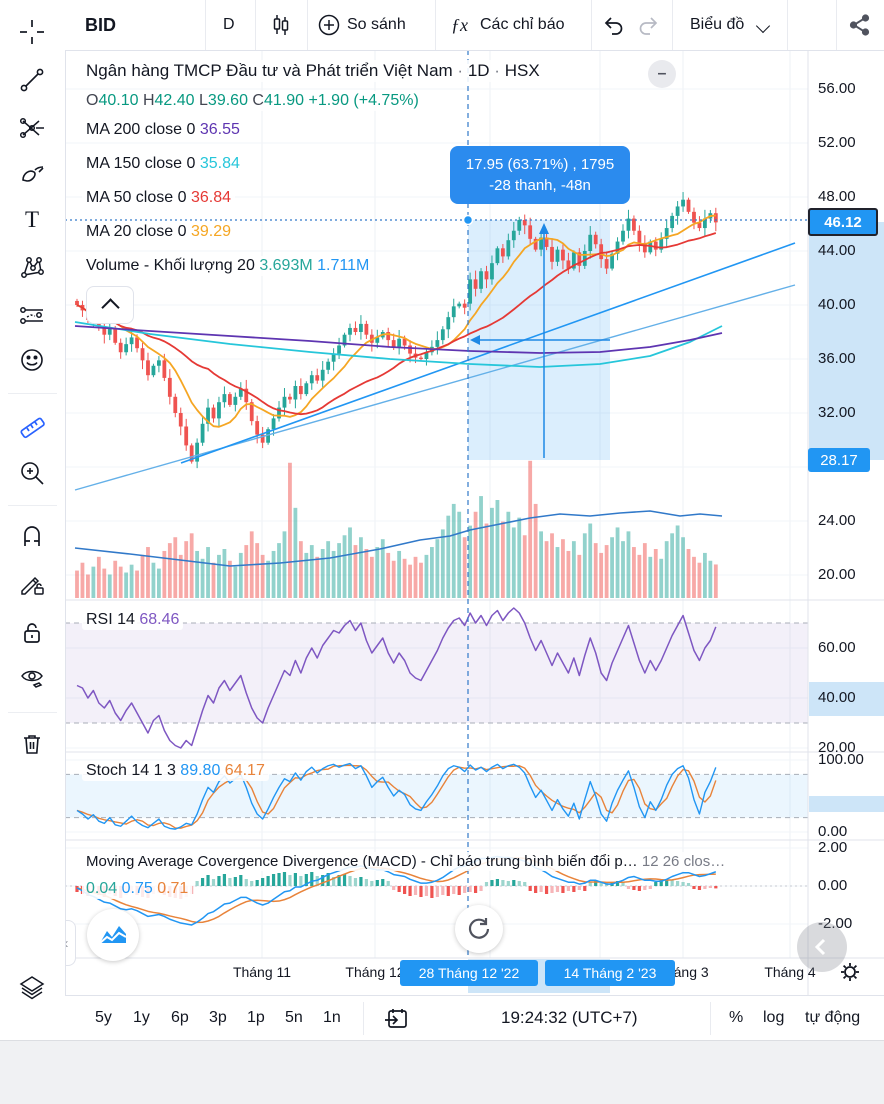 The width and height of the screenshot is (884, 1104). Describe the element at coordinates (32, 360) in the screenshot. I see `emoji-icon` at that location.